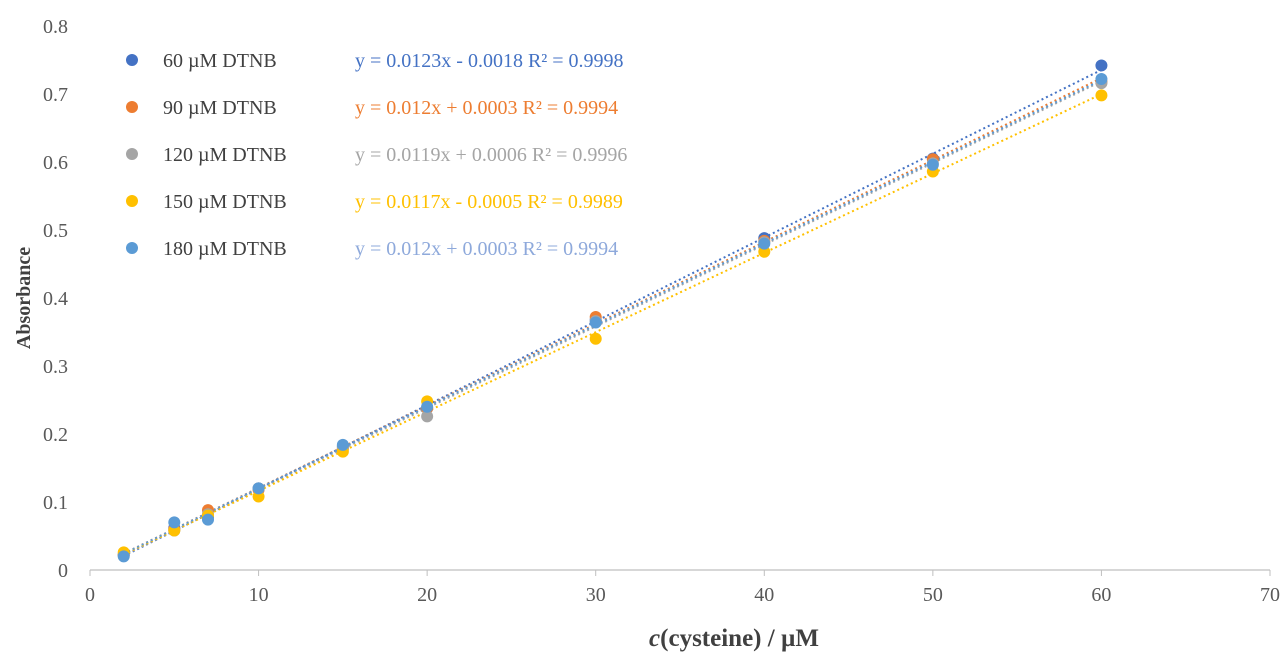 The image size is (1285, 661). What do you see at coordinates (55, 503) in the screenshot?
I see `y-tick-label: 0.1` at bounding box center [55, 503].